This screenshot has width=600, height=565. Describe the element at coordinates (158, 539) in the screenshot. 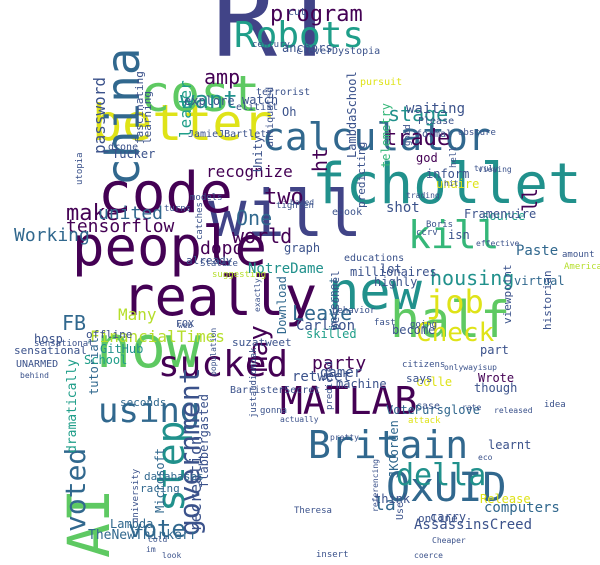

I see `cloud-word: cold` at that location.